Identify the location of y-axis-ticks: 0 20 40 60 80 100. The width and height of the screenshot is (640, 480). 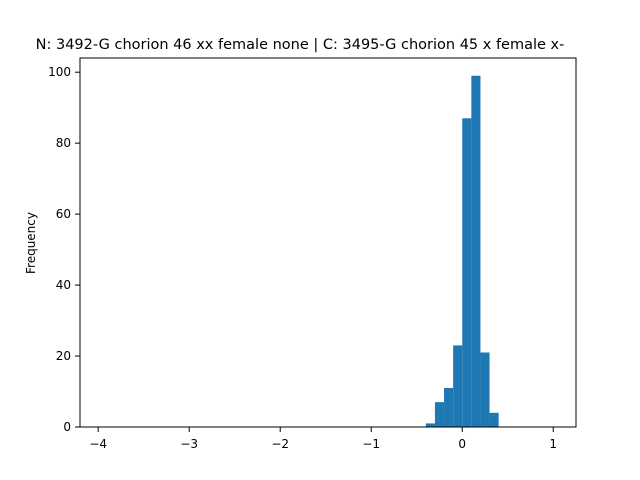
(64, 249).